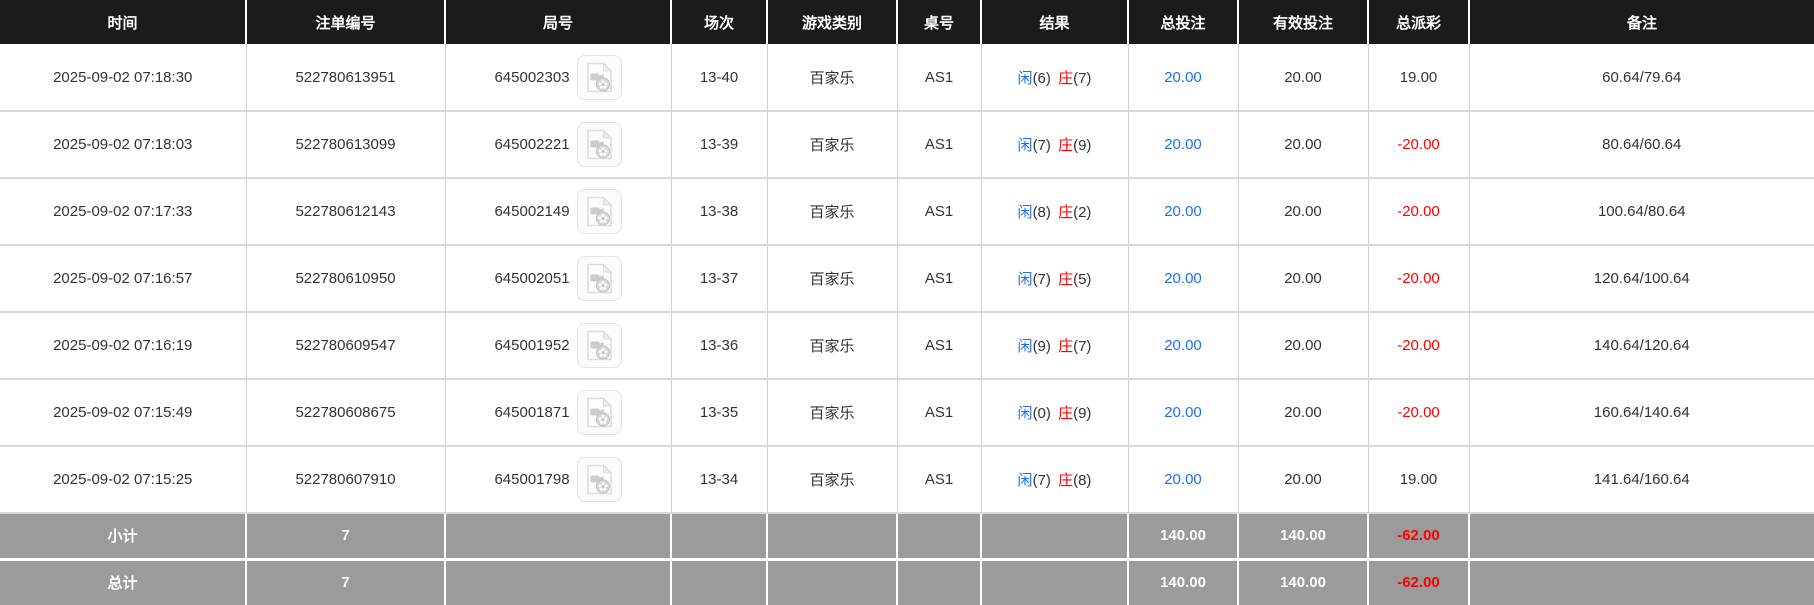 The height and width of the screenshot is (605, 1814). What do you see at coordinates (719, 212) in the screenshot?
I see `cell-session: 13-38` at bounding box center [719, 212].